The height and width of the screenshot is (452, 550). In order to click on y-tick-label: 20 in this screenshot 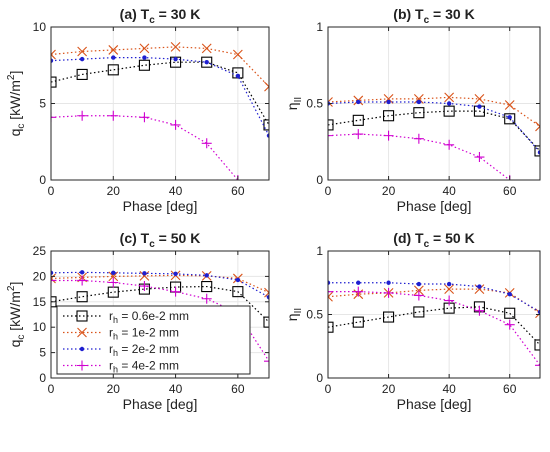, I will do `click(40, 276)`.